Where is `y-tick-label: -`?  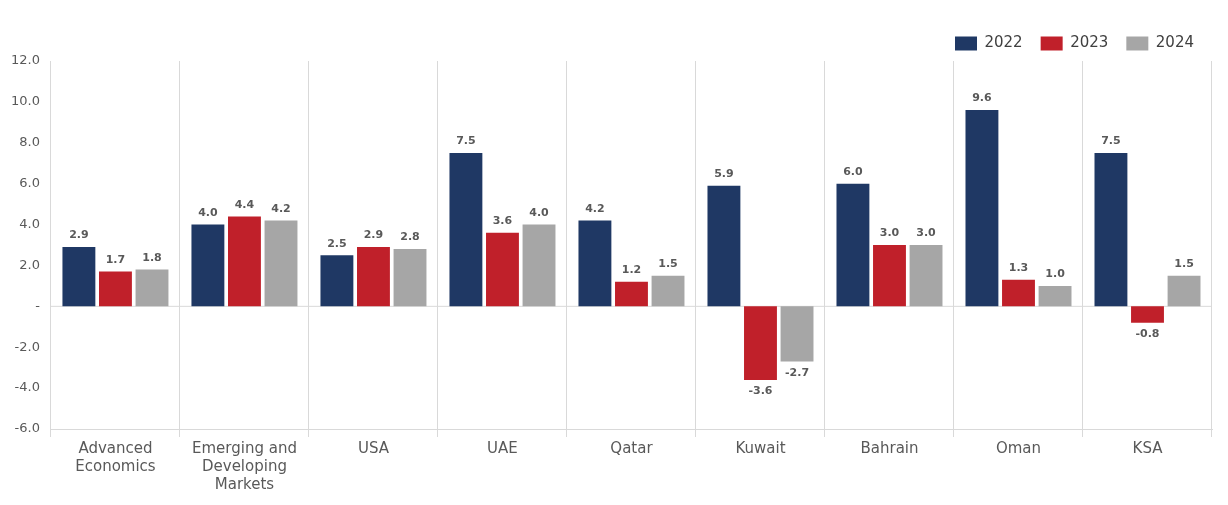 y-tick-label: - is located at coordinates (38, 305).